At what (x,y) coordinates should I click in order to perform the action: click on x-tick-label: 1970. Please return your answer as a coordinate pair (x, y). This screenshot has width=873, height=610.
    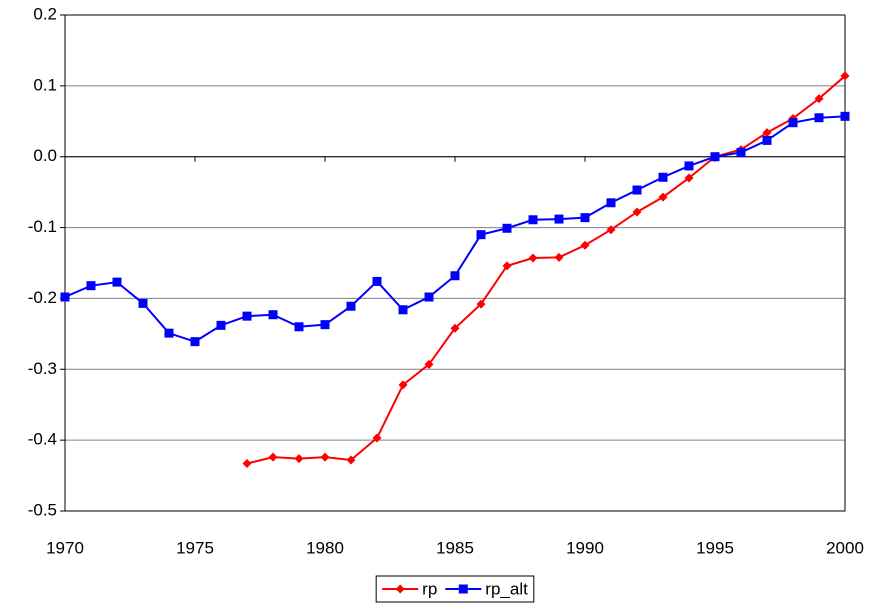
    Looking at the image, I should click on (65, 547).